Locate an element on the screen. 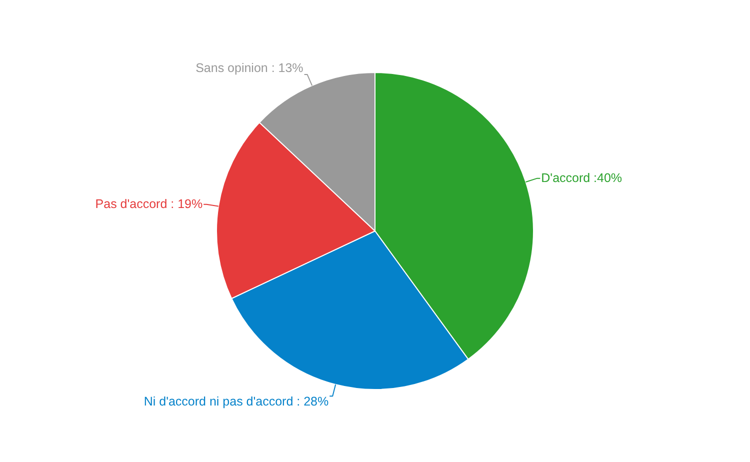  slice-label: D'accord is located at coordinates (565, 177).